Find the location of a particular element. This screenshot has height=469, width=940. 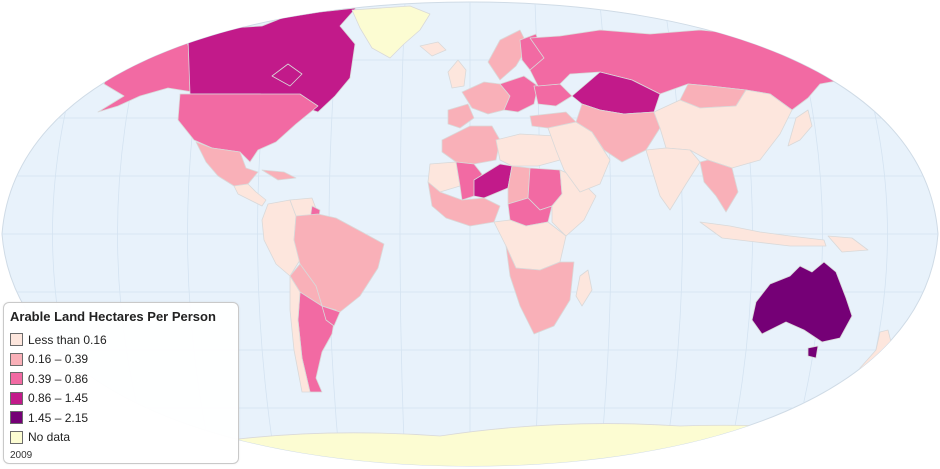

legend-label: 0.39 – 0.86 is located at coordinates (58, 378).